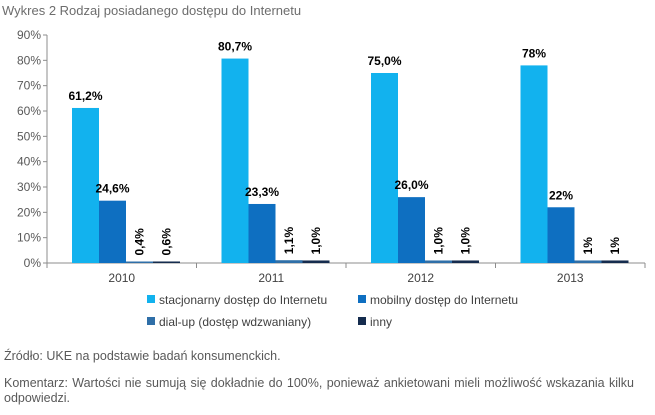  I want to click on y-tick-label: 30%, so click(29, 187).